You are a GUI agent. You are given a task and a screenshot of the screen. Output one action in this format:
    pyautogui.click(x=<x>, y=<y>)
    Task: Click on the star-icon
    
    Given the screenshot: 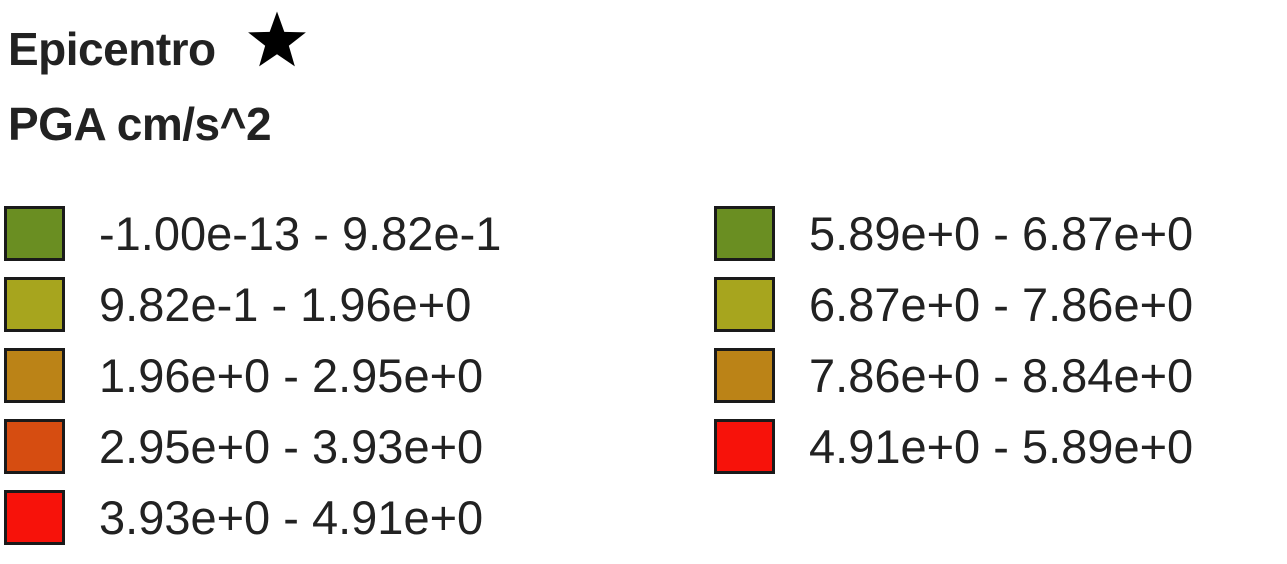 What is the action you would take?
    pyautogui.click(x=277, y=40)
    